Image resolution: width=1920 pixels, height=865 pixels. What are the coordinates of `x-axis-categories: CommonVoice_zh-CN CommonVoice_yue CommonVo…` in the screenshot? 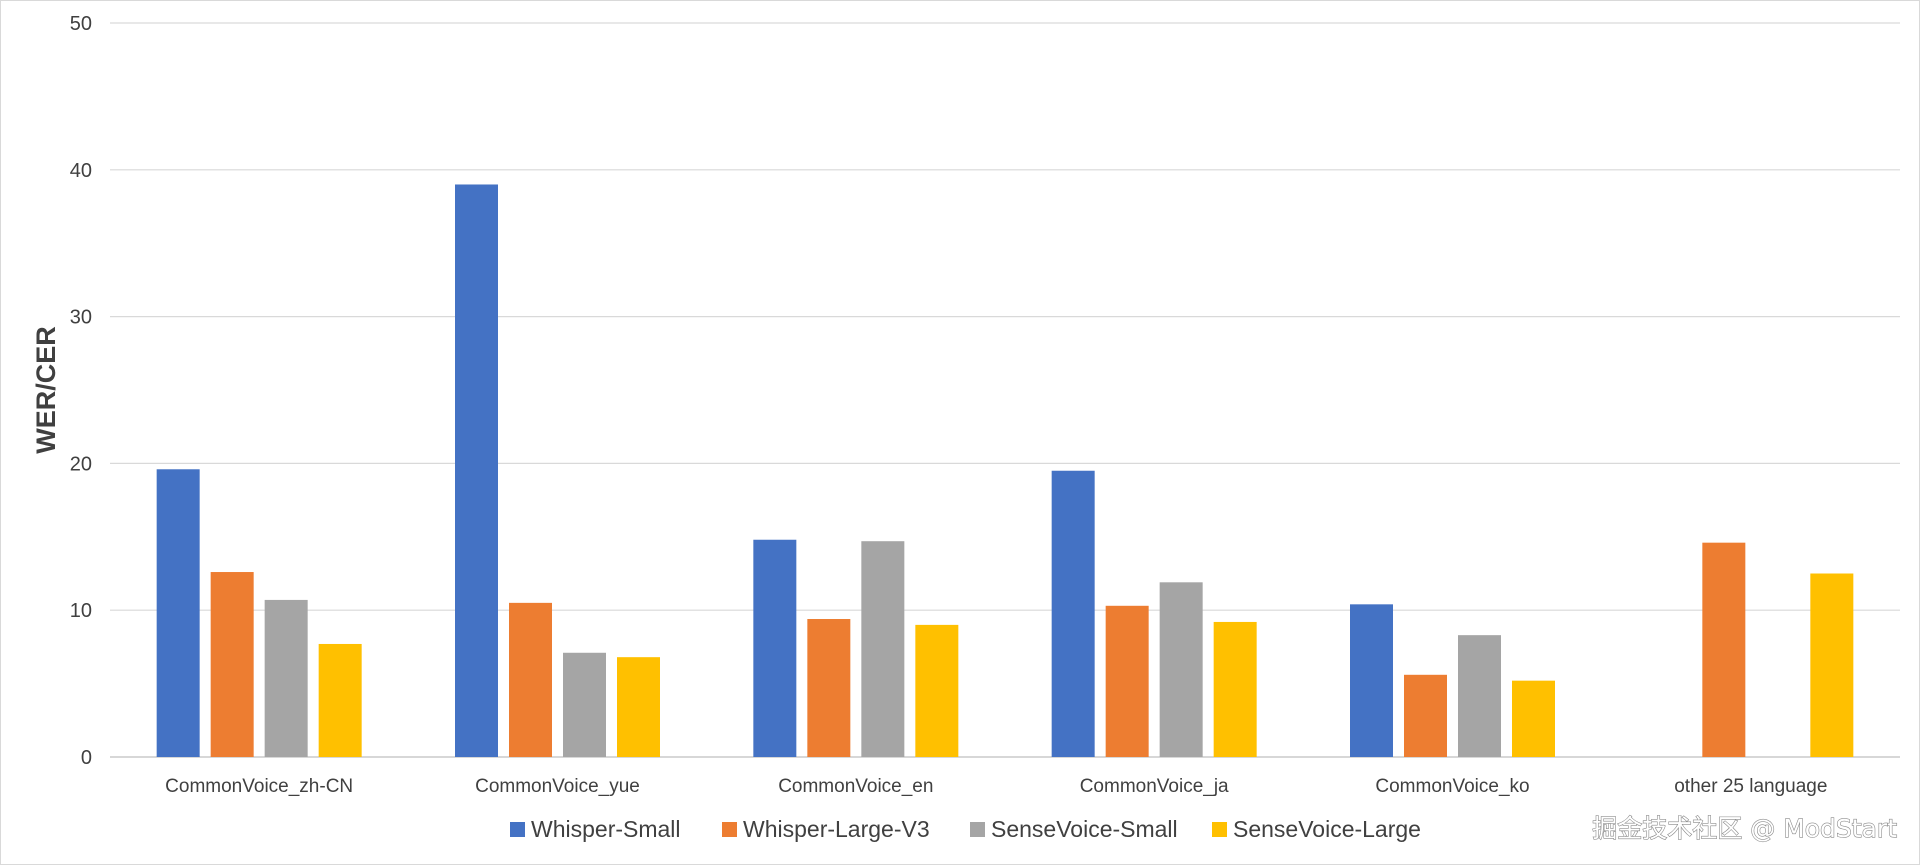 It's located at (996, 786).